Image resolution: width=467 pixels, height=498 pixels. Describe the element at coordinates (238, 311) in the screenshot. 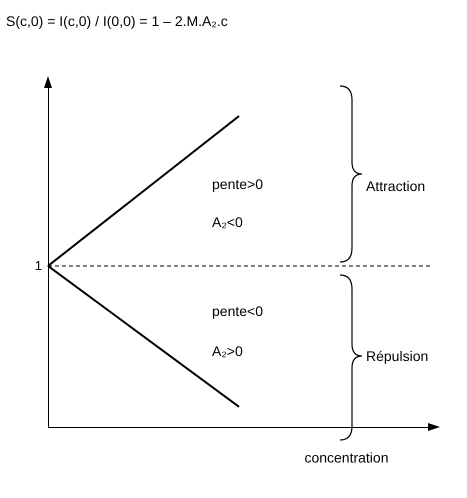

I see `annotation: pente<0` at that location.